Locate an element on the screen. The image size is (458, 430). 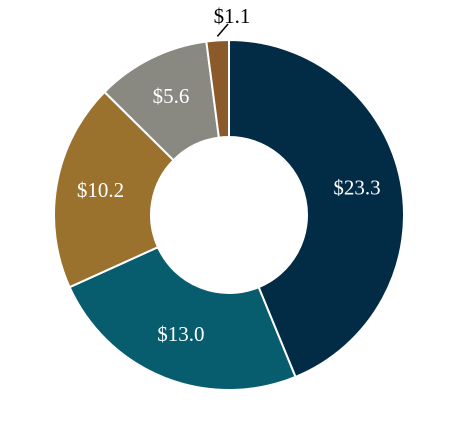
value-label: $5.6 is located at coordinates (171, 96).